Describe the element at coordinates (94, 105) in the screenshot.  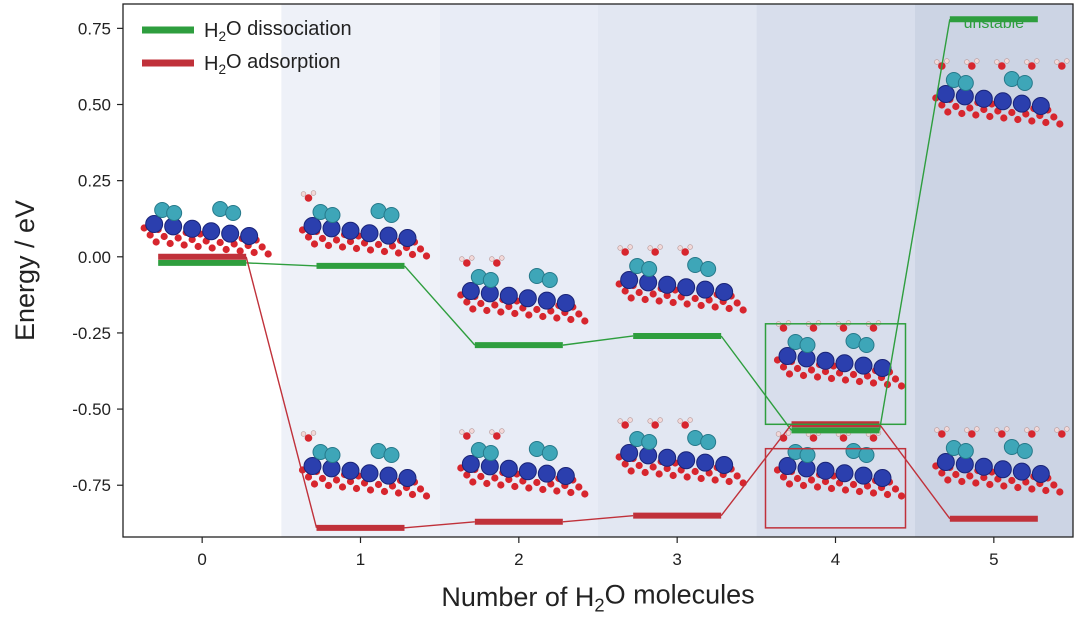
I see `y-tick-label: 0.50` at that location.